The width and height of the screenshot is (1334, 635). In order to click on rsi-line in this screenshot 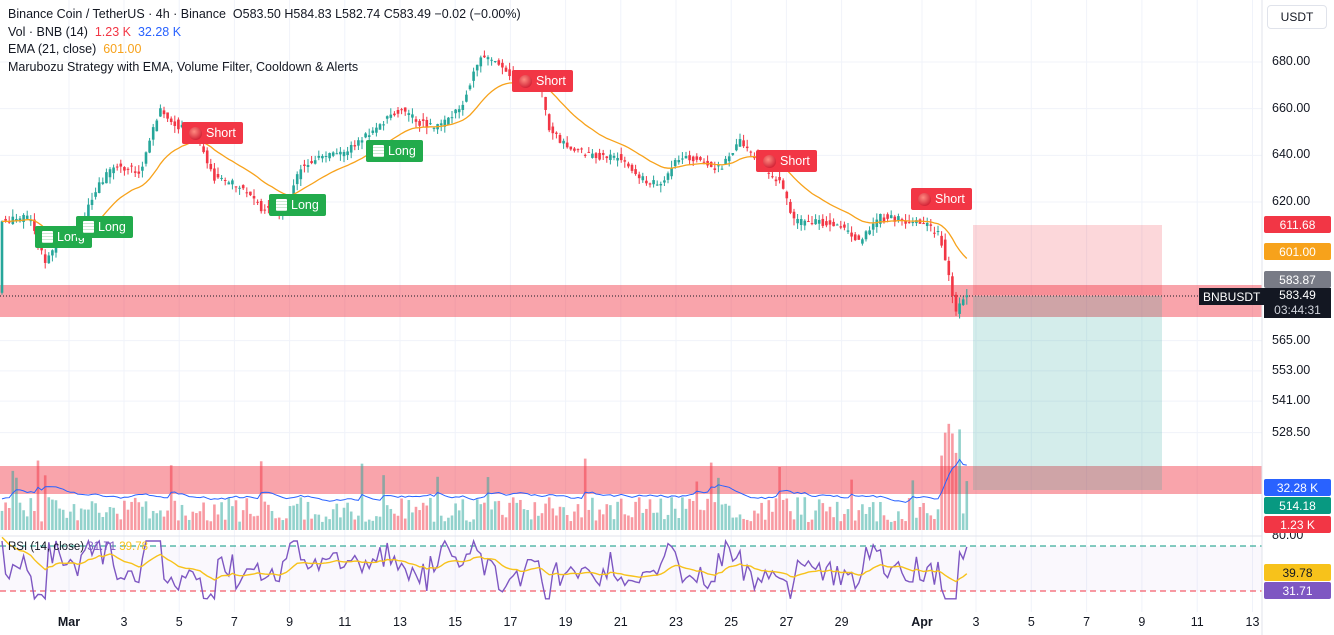, I will do `click(484, 569)`.